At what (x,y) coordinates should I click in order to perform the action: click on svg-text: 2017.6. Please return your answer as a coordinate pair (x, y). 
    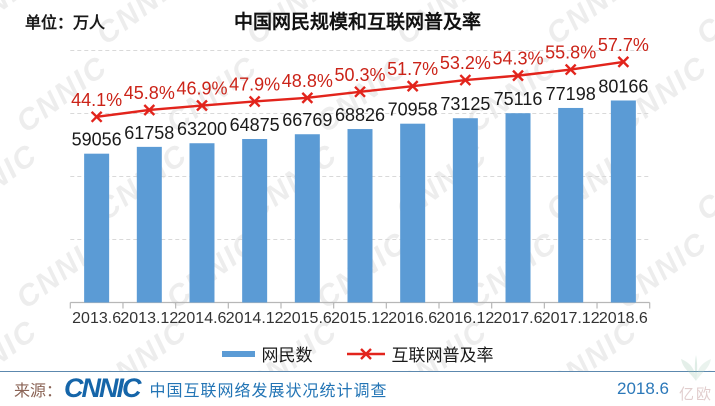
    Looking at the image, I should click on (518, 318).